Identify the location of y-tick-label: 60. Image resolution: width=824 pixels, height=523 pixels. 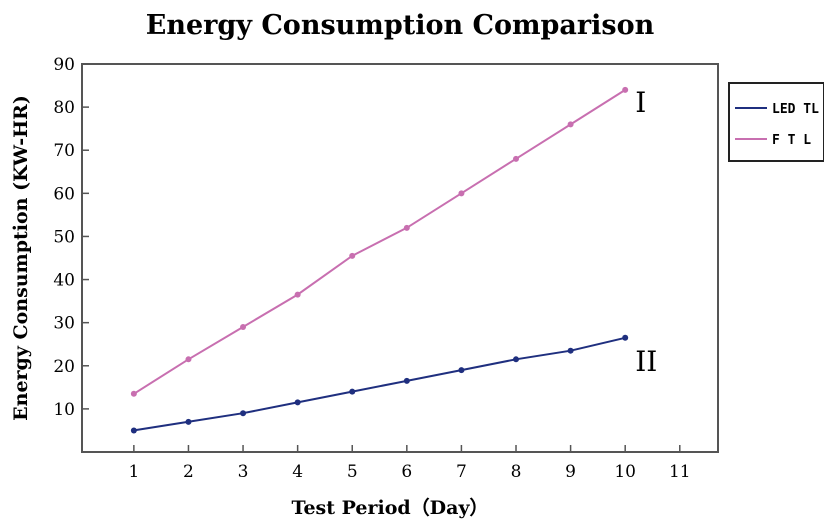
(64, 194).